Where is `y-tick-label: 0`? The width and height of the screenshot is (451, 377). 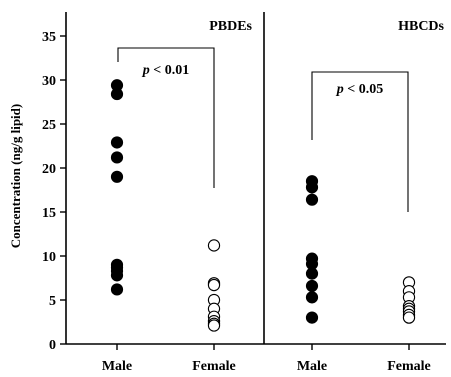 y-tick-label: 0 is located at coordinates (52, 345).